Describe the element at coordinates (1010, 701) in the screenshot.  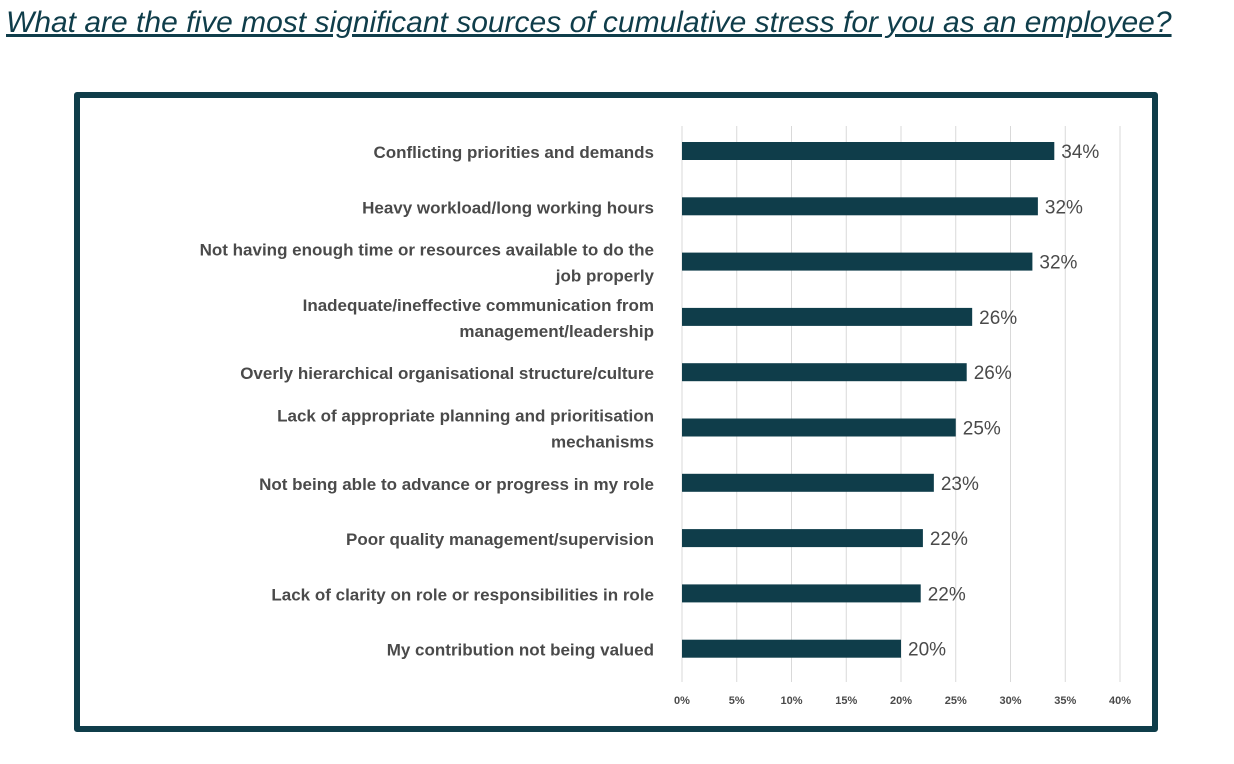
I see `x-tick-label: 30%` at that location.